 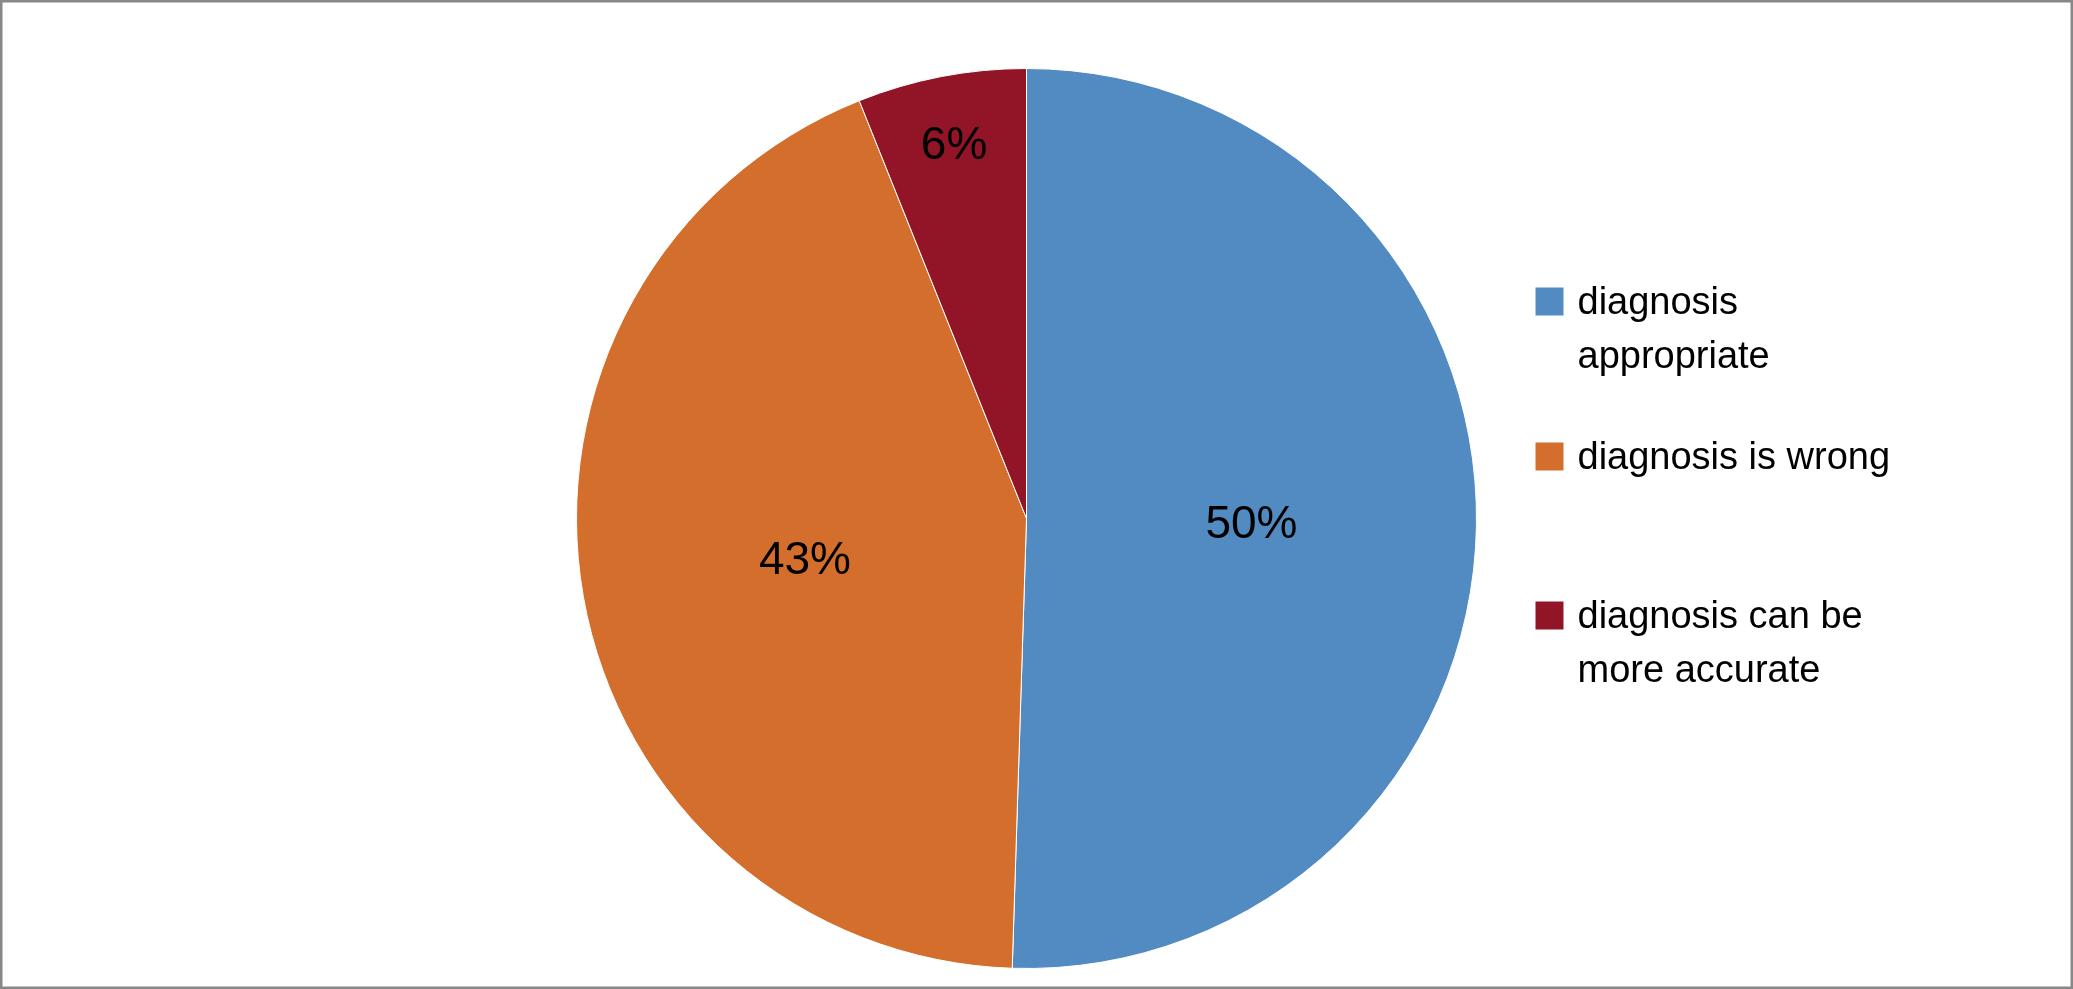 I want to click on data-label: 43%, so click(x=804, y=557).